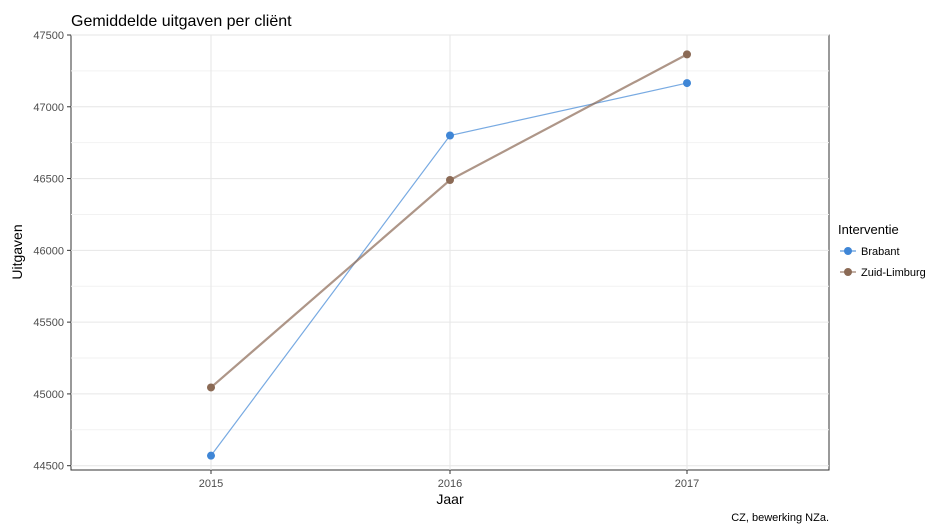 Image resolution: width=947 pixels, height=525 pixels. What do you see at coordinates (687, 484) in the screenshot?
I see `x-tick-label: 2017` at bounding box center [687, 484].